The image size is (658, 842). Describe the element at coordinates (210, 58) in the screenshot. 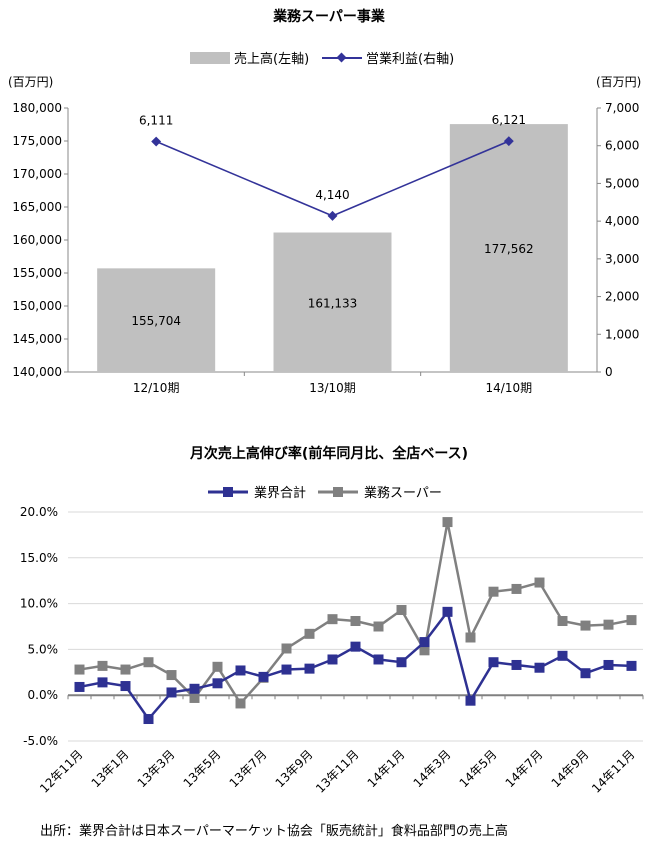

I see `legend-bar-swatch` at that location.